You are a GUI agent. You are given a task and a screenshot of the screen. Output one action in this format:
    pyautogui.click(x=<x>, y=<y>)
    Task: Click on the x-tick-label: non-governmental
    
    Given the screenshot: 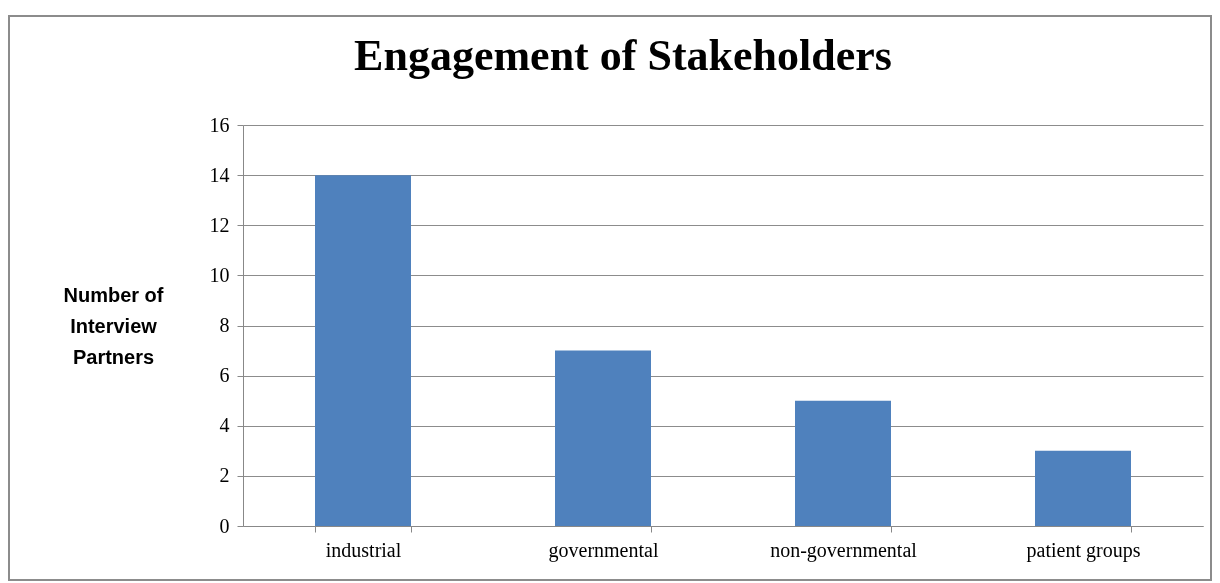 What is the action you would take?
    pyautogui.click(x=844, y=550)
    